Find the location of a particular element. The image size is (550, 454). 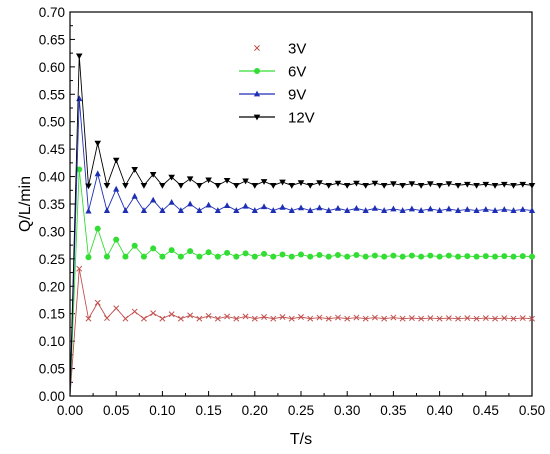

y-tick-label: 0.25 is located at coordinates (52, 259).